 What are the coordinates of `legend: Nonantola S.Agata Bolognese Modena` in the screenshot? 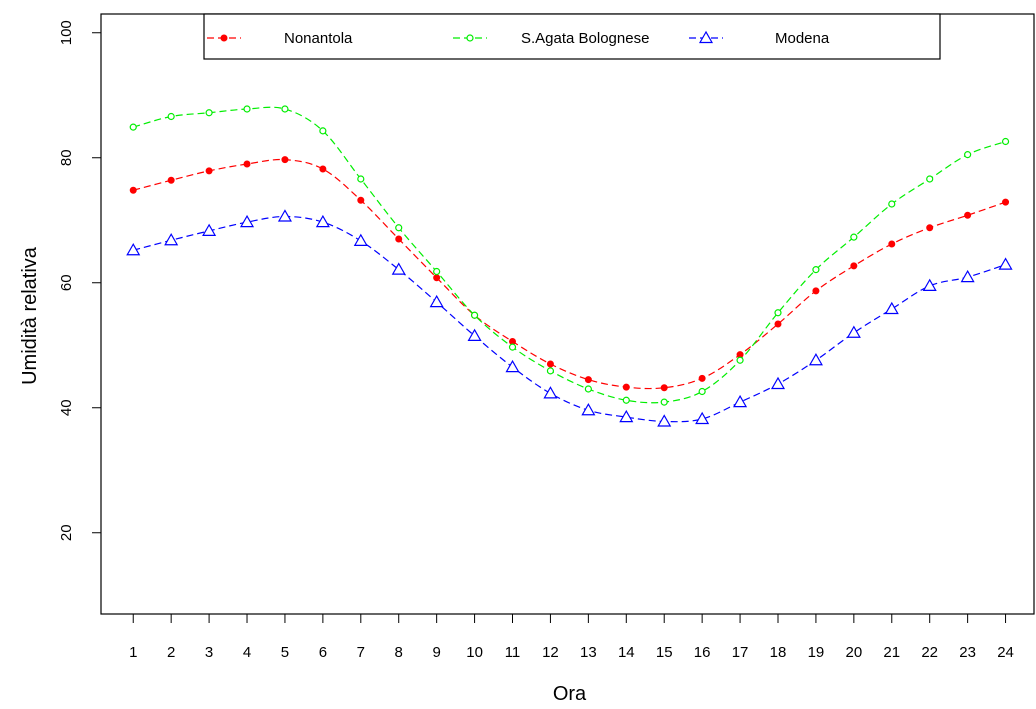 It's located at (572, 36).